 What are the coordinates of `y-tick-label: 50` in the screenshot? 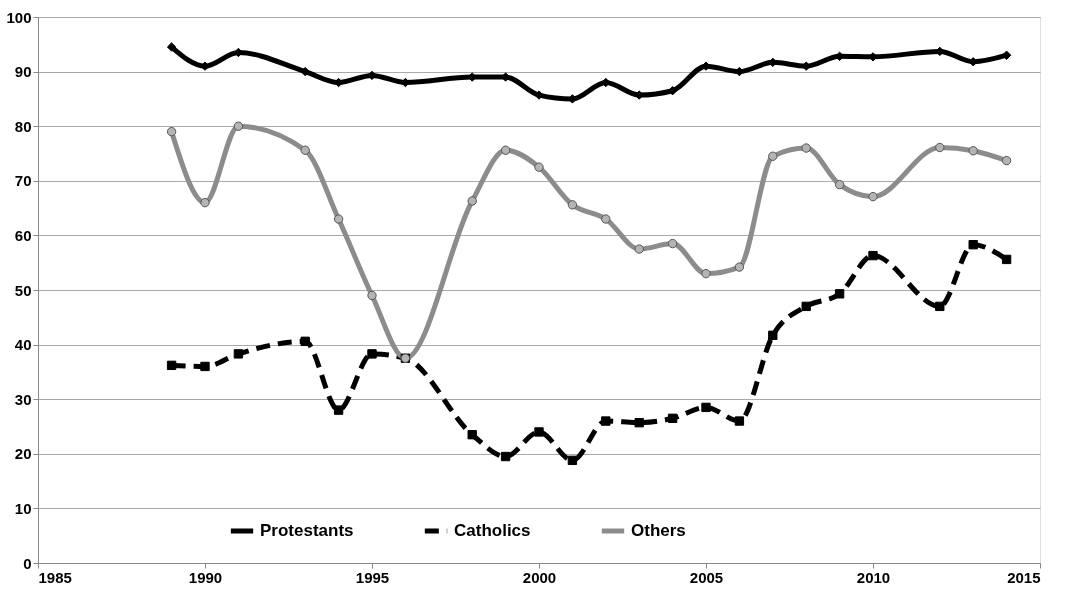 It's located at (23, 290).